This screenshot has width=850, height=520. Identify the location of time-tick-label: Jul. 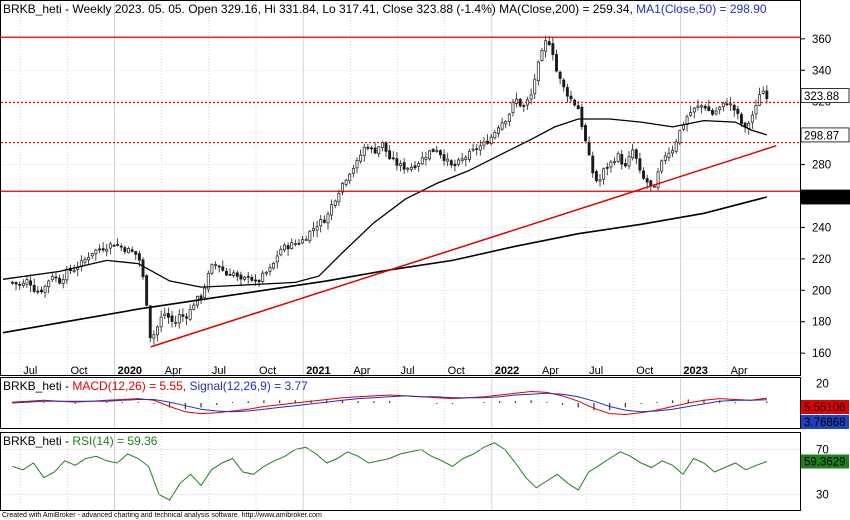
(596, 371).